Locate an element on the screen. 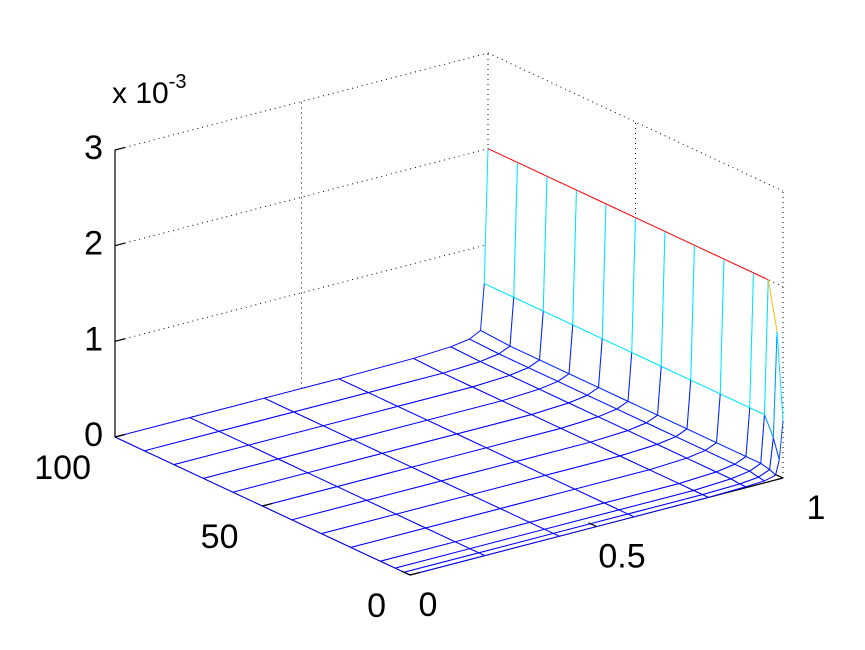  y-tick-label: 100 is located at coordinates (62, 468).